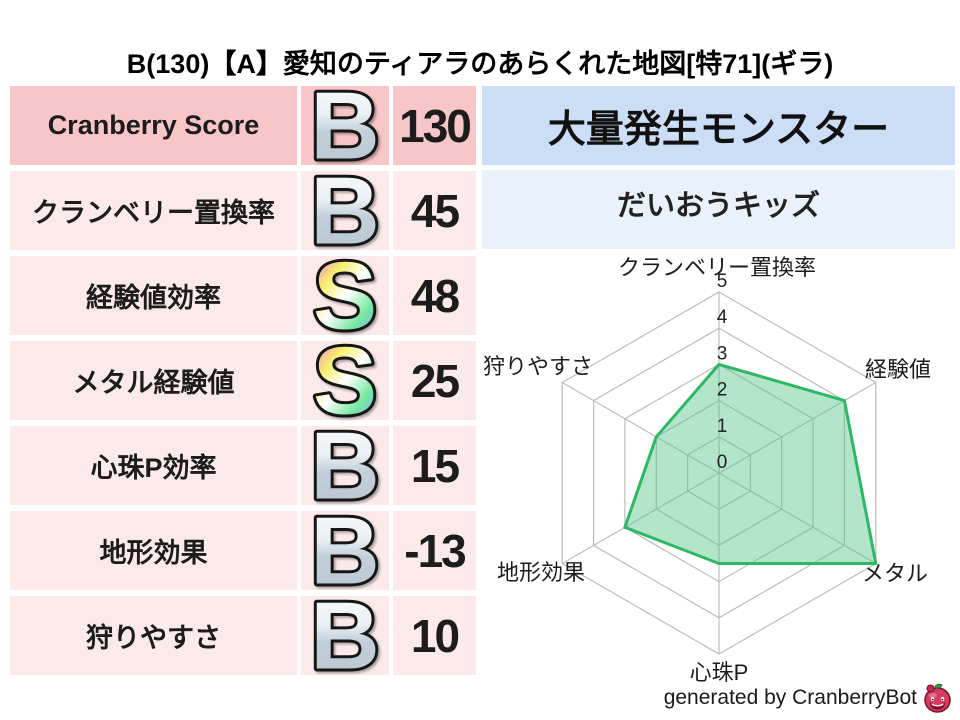 The width and height of the screenshot is (960, 720). What do you see at coordinates (434, 210) in the screenshot?
I see `stat-value: 45` at bounding box center [434, 210].